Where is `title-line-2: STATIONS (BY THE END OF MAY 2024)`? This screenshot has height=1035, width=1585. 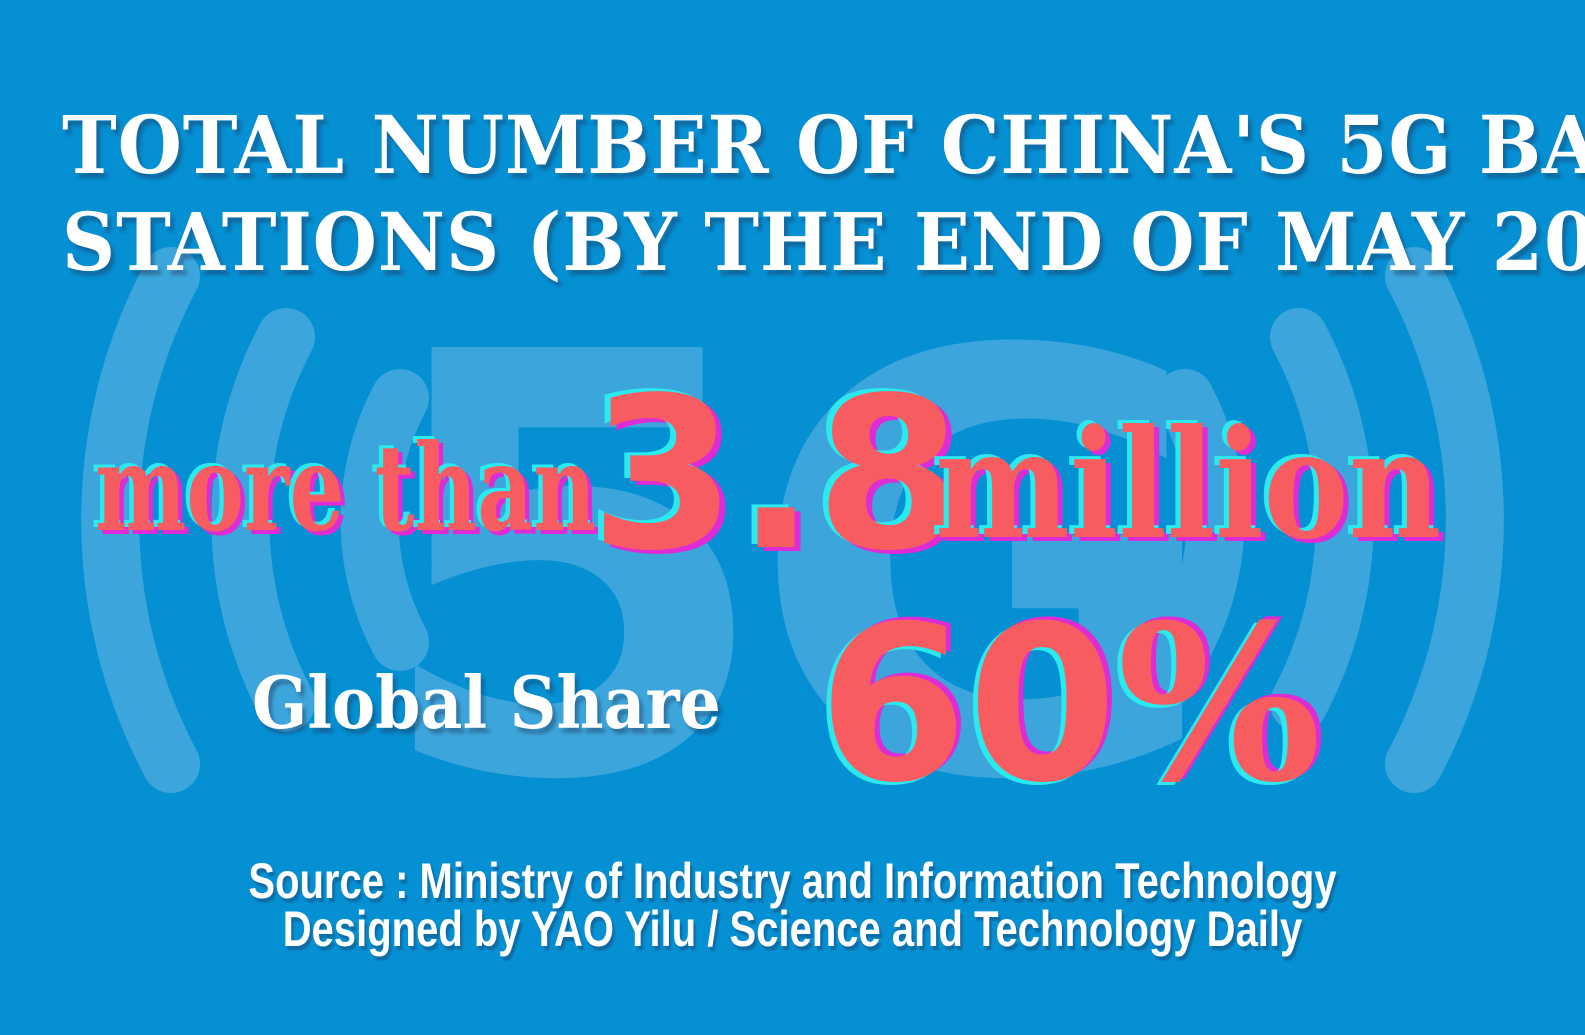 title-line-2: STATIONS (BY THE END OF MAY 2024) is located at coordinates (823, 241).